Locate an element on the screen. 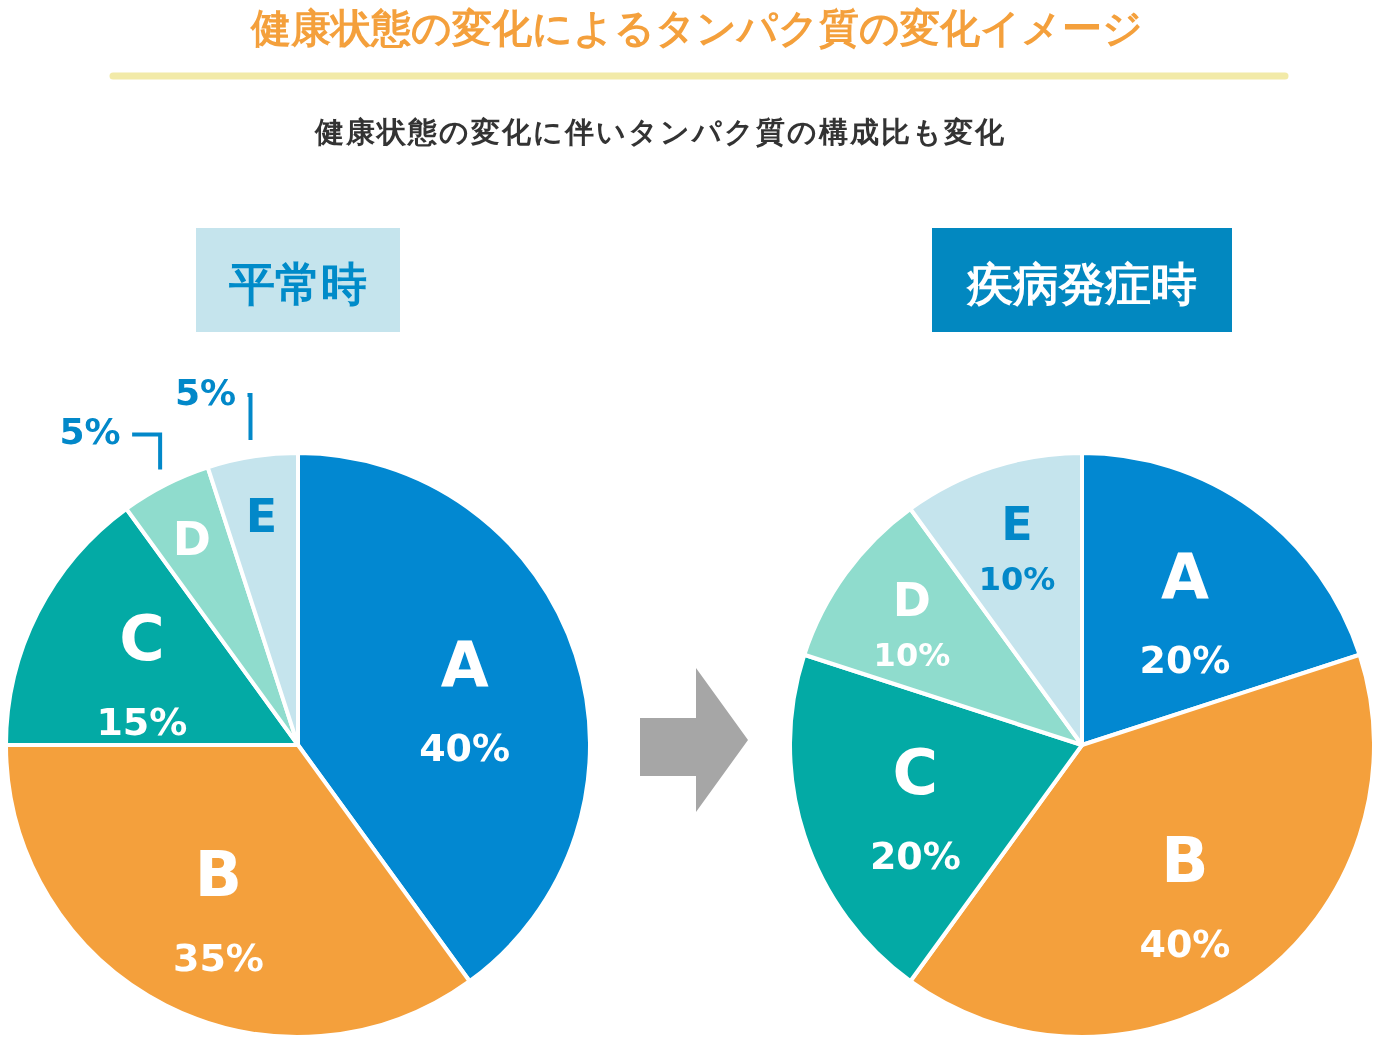 The image size is (1380, 1044). text: 健康状態の変化によるタンパク質の変化イメージ is located at coordinates (696, 28).